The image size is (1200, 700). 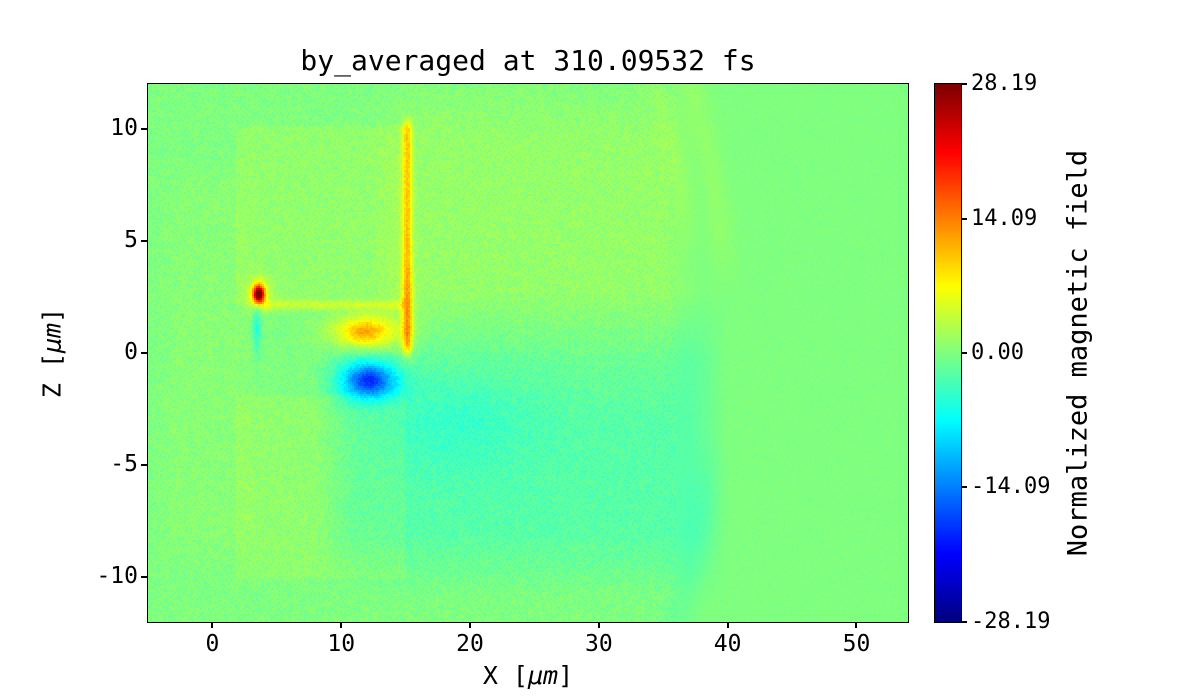 What do you see at coordinates (1011, 621) in the screenshot?
I see `colorbar-tick-label: -28.19` at bounding box center [1011, 621].